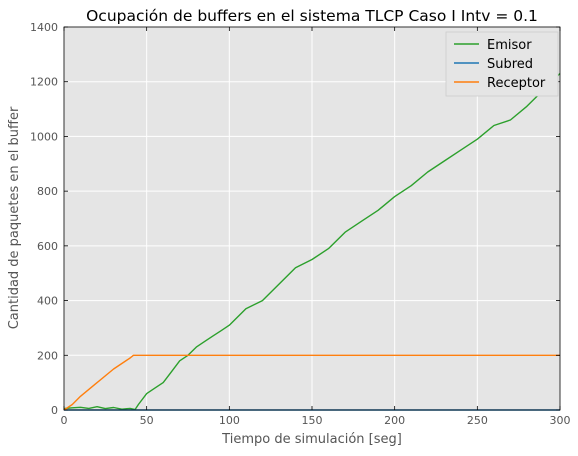 The width and height of the screenshot is (578, 456). What do you see at coordinates (229, 420) in the screenshot?
I see `x-tick-label: 100` at bounding box center [229, 420].